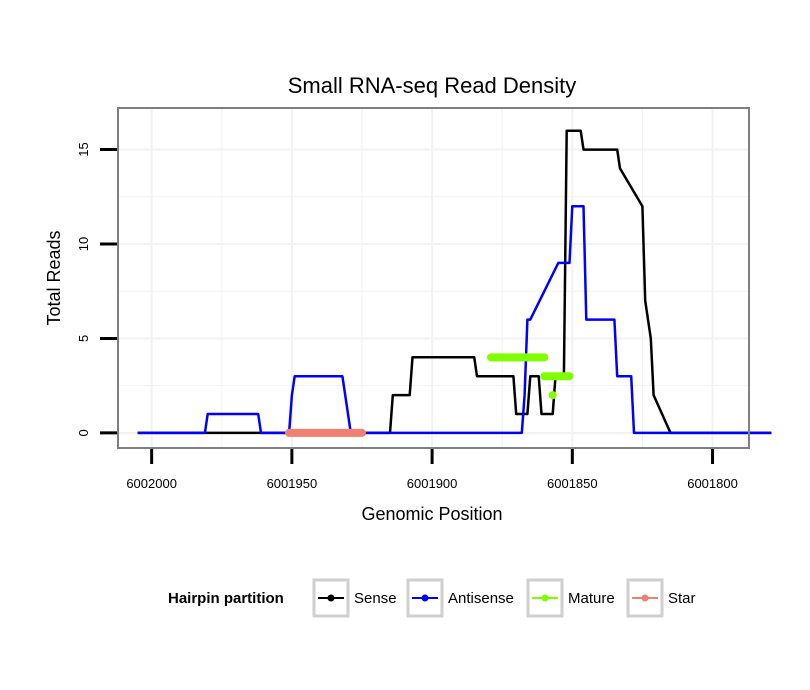 Image resolution: width=810 pixels, height=690 pixels. What do you see at coordinates (591, 598) in the screenshot?
I see `legend-label-mature: Mature` at bounding box center [591, 598].